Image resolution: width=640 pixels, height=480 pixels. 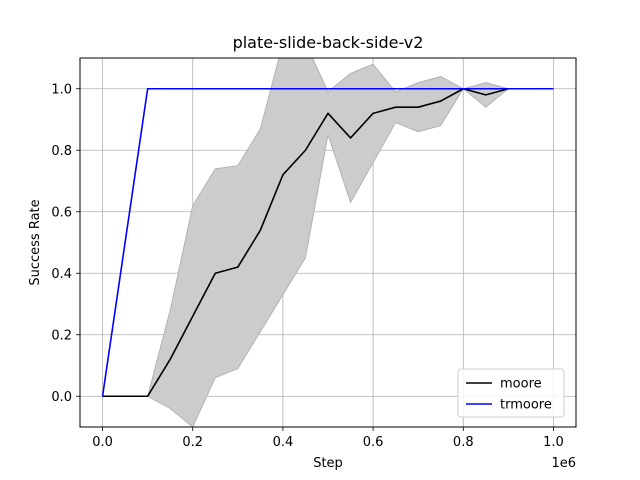 What do you see at coordinates (283, 442) in the screenshot?
I see `x-tick-label: 0.4` at bounding box center [283, 442].